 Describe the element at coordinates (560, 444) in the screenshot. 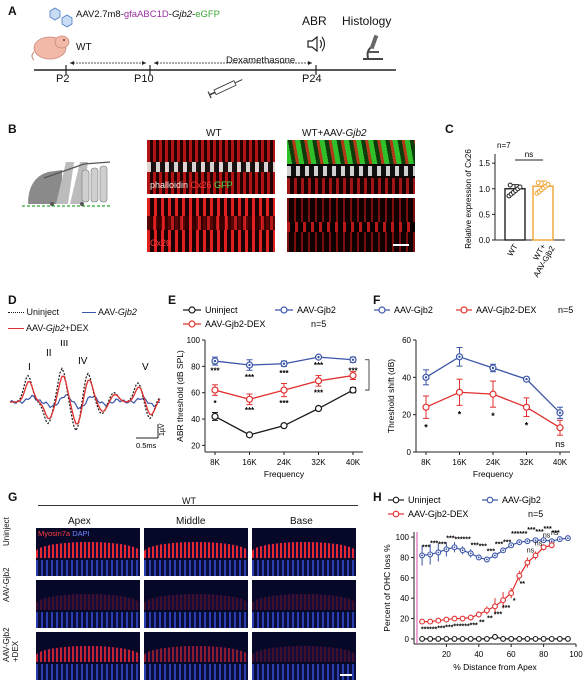

I see `f-sig-label: ns` at that location.